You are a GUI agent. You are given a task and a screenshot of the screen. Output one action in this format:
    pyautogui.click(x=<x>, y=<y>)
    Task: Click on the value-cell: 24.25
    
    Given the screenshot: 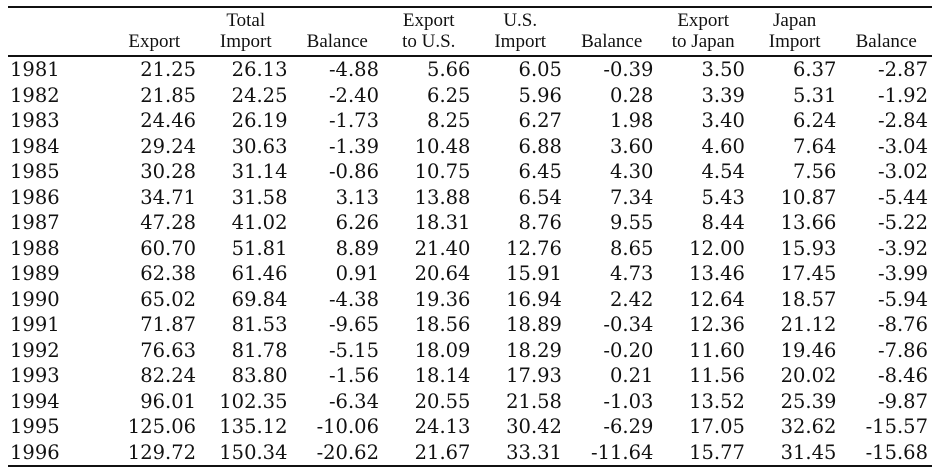 What is the action you would take?
    pyautogui.click(x=259, y=95)
    